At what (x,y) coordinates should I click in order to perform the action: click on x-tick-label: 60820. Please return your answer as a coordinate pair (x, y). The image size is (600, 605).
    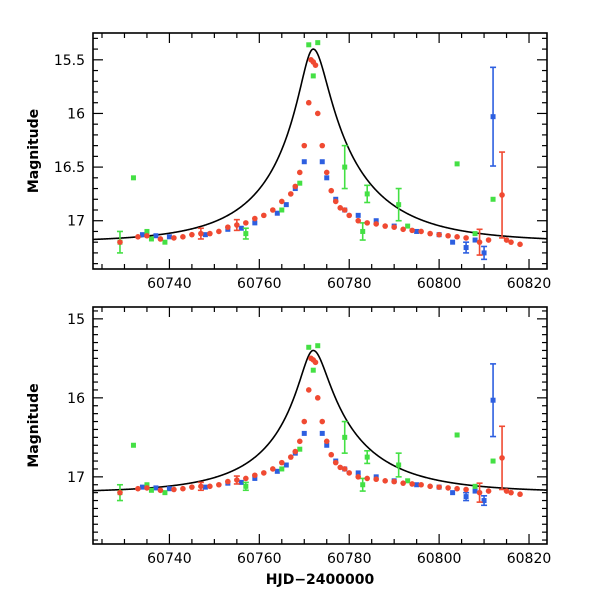
    Looking at the image, I should click on (529, 559).